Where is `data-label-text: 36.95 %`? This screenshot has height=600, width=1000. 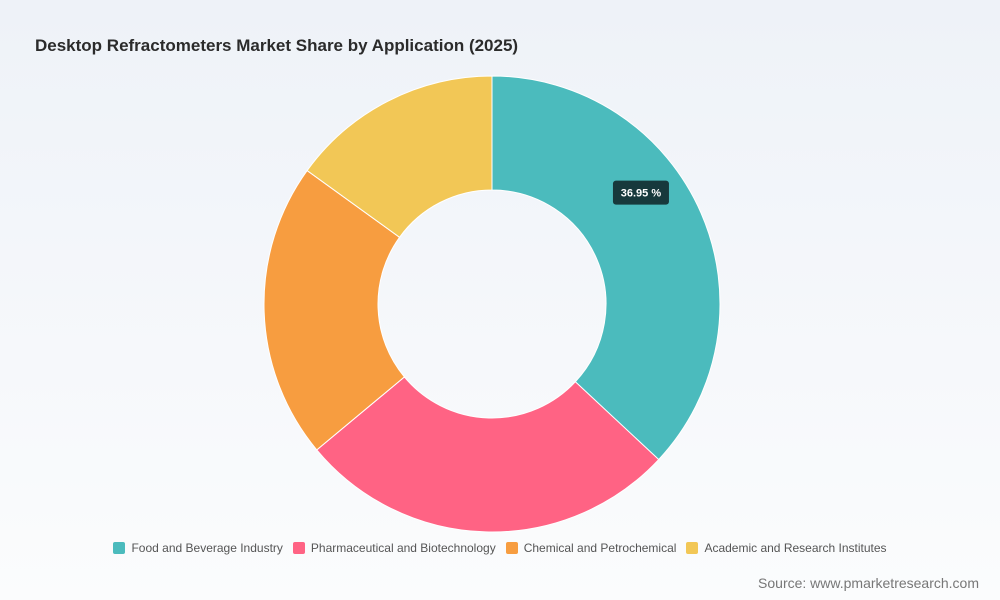
data-label-text: 36.95 % is located at coordinates (641, 194).